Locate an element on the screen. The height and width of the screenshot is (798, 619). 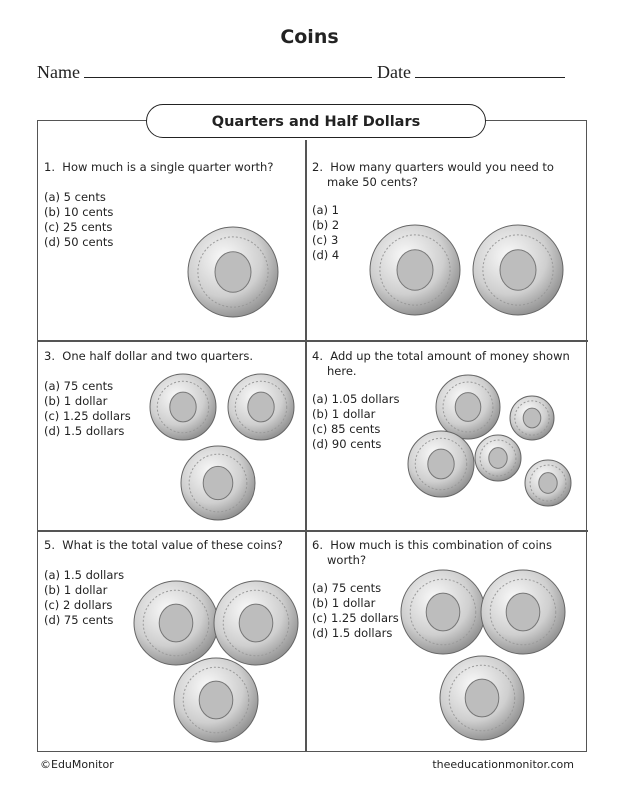
worksheet-title: Coins is located at coordinates (309, 37).